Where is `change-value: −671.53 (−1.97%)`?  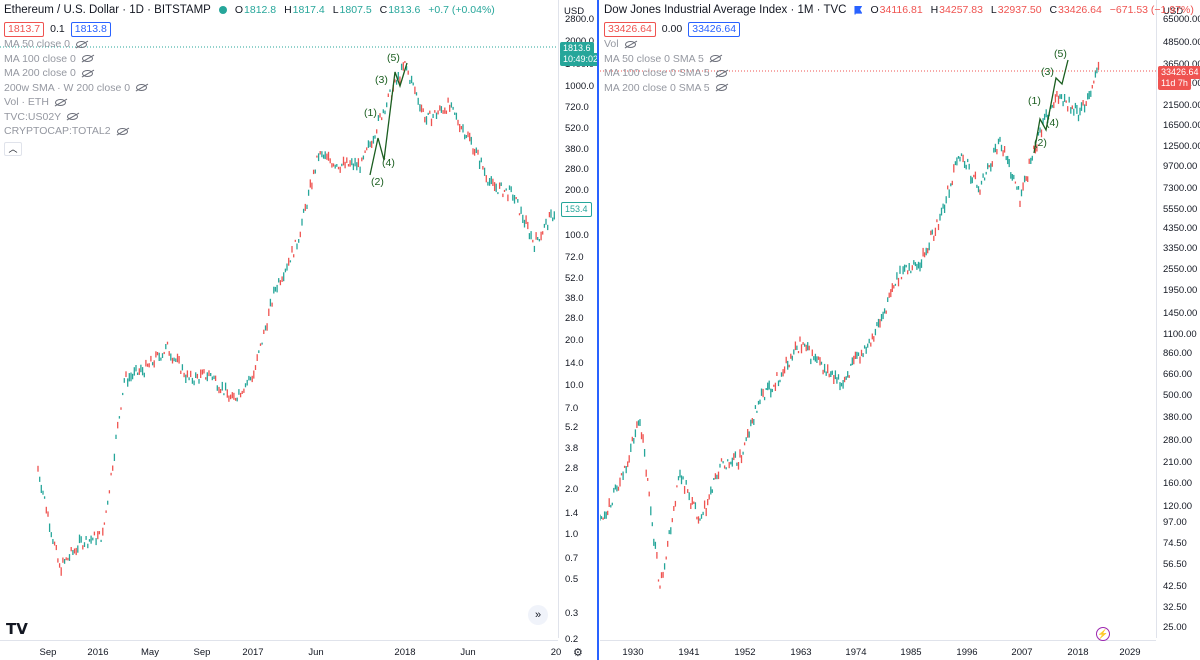
change-value: −671.53 (−1.97%) is located at coordinates (1151, 10).